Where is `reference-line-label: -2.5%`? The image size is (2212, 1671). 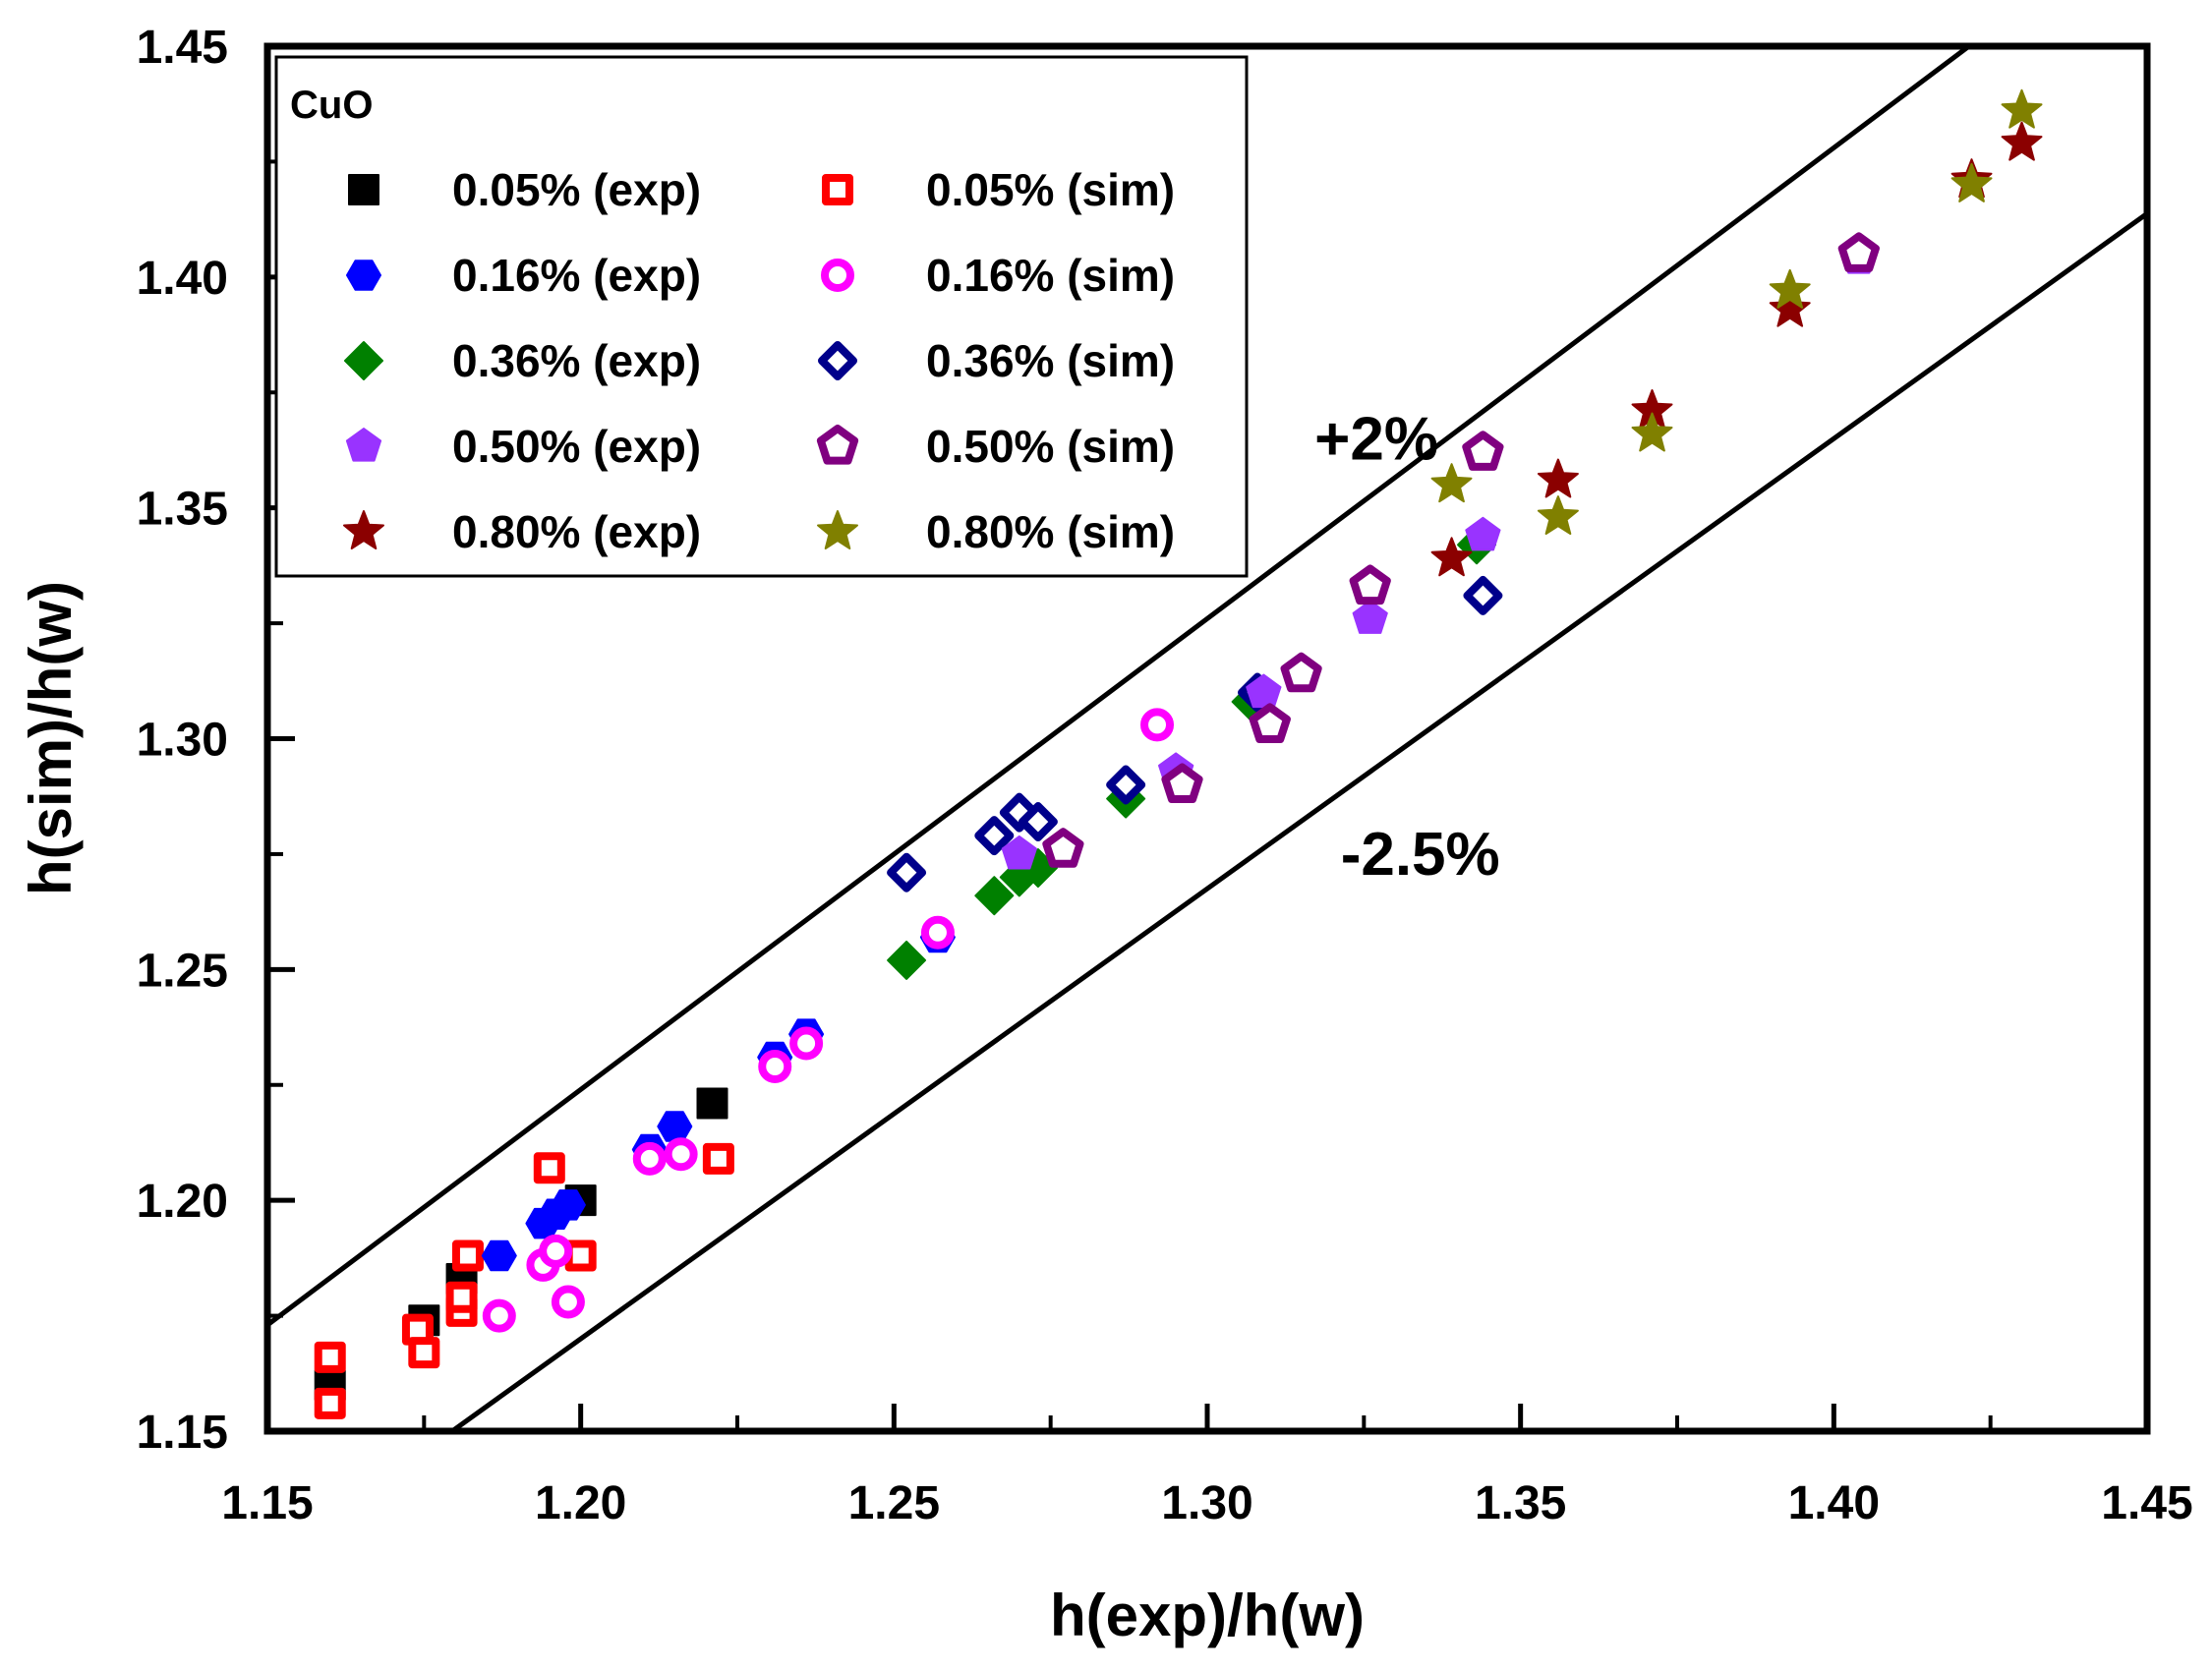 reference-line-label: -2.5% is located at coordinates (1421, 855).